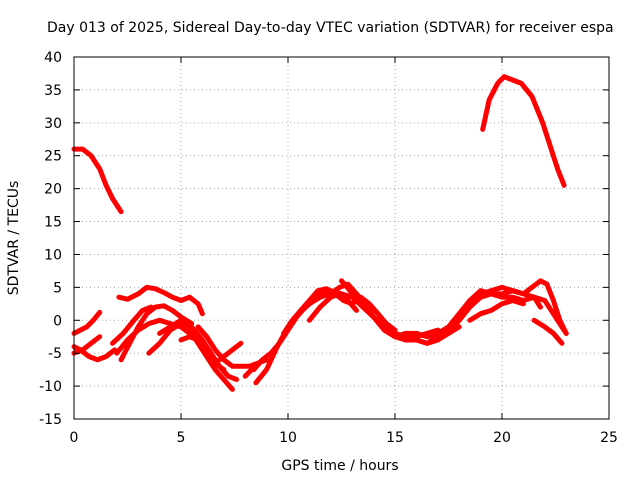  What do you see at coordinates (339, 466) in the screenshot?
I see `x-axis-title: GPS time / hours` at bounding box center [339, 466].